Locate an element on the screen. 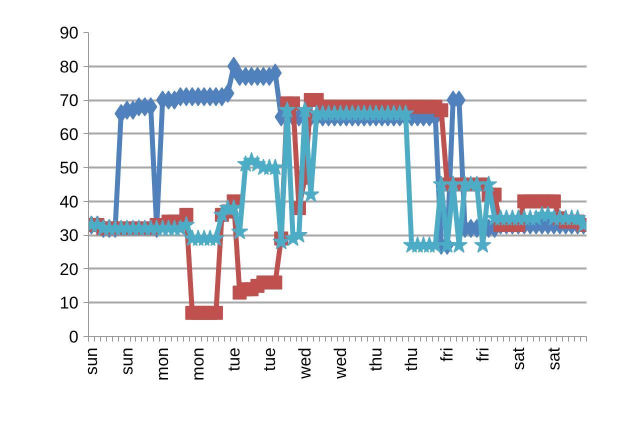  y-tick-label: 30 is located at coordinates (69, 236).